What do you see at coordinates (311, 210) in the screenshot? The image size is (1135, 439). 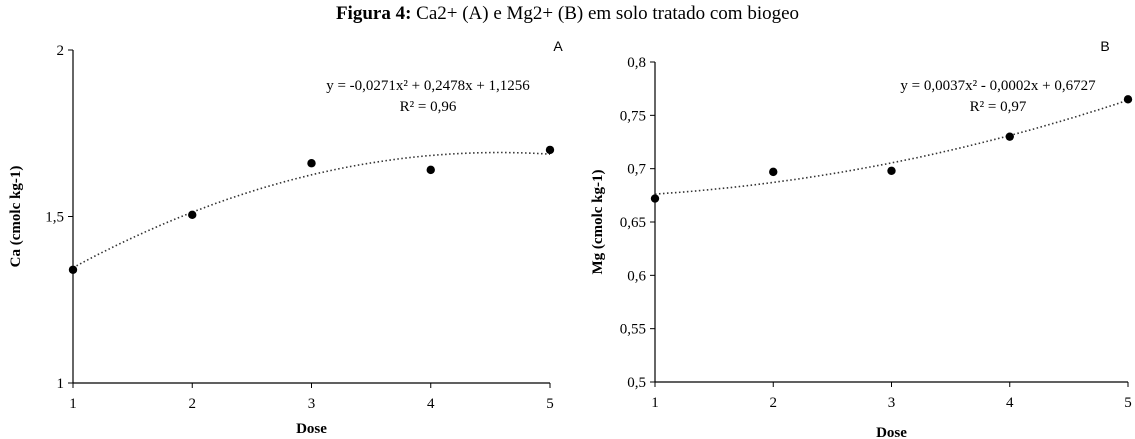 I see `trendline-a` at bounding box center [311, 210].